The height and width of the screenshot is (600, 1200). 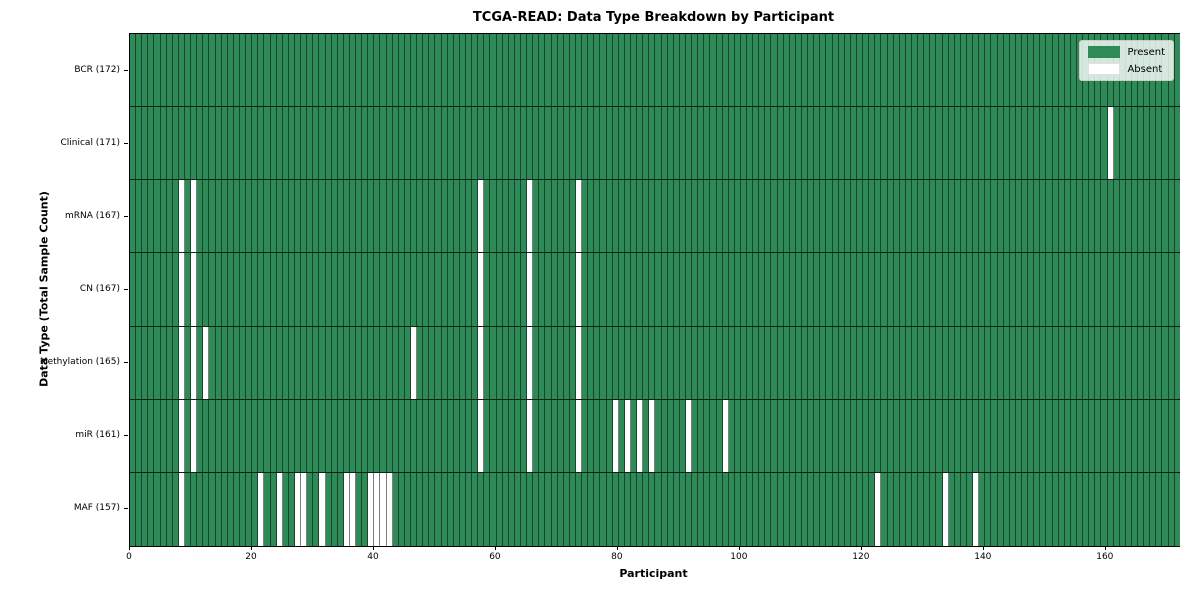 What do you see at coordinates (617, 557) in the screenshot?
I see `x-tick-label: 80` at bounding box center [617, 557].